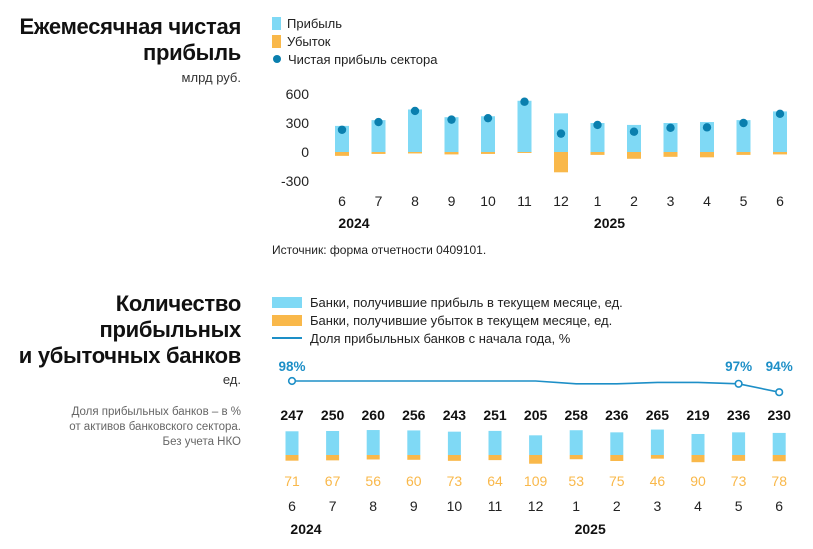 Image resolution: width=813 pixels, height=549 pixels. I want to click on share-label: 97%, so click(738, 366).